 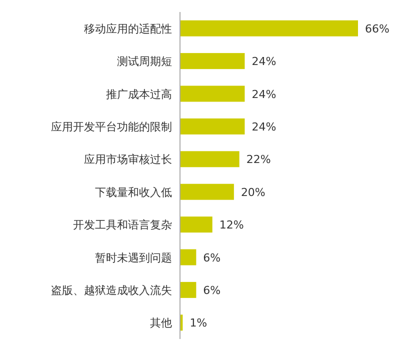 I want to click on y-tick-label: 应用市场审核过长, so click(x=128, y=159).